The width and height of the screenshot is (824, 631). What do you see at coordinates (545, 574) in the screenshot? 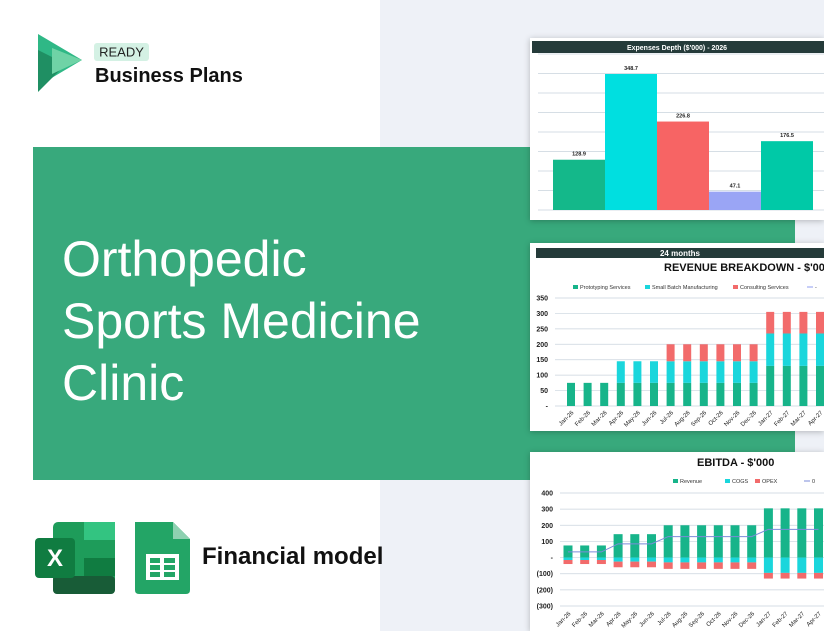
I see `y-tick-label: (100)` at bounding box center [545, 574].